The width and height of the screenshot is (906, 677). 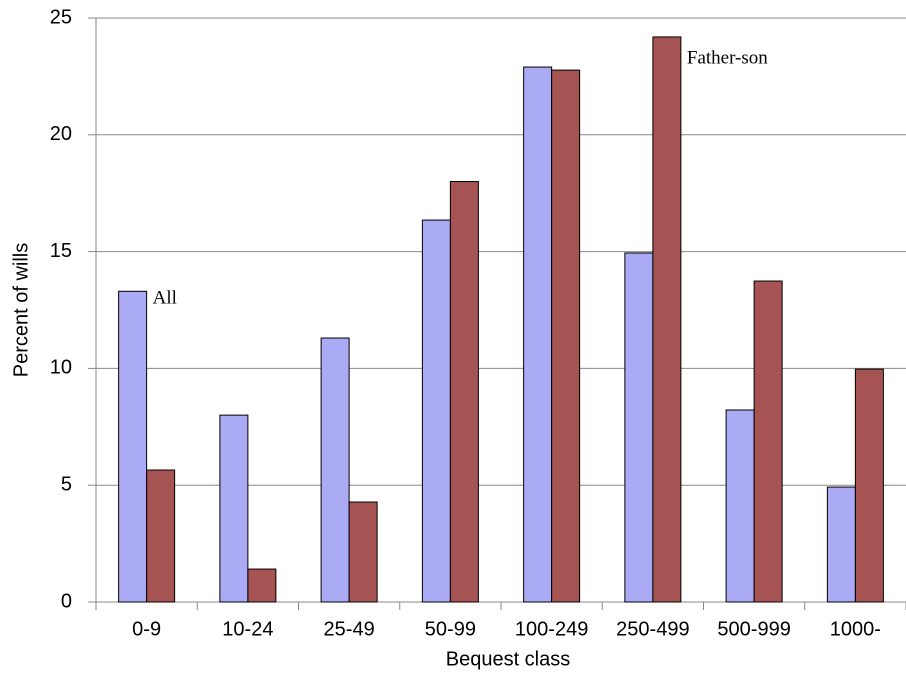 I want to click on y-tick-label: 20, so click(x=61, y=134).